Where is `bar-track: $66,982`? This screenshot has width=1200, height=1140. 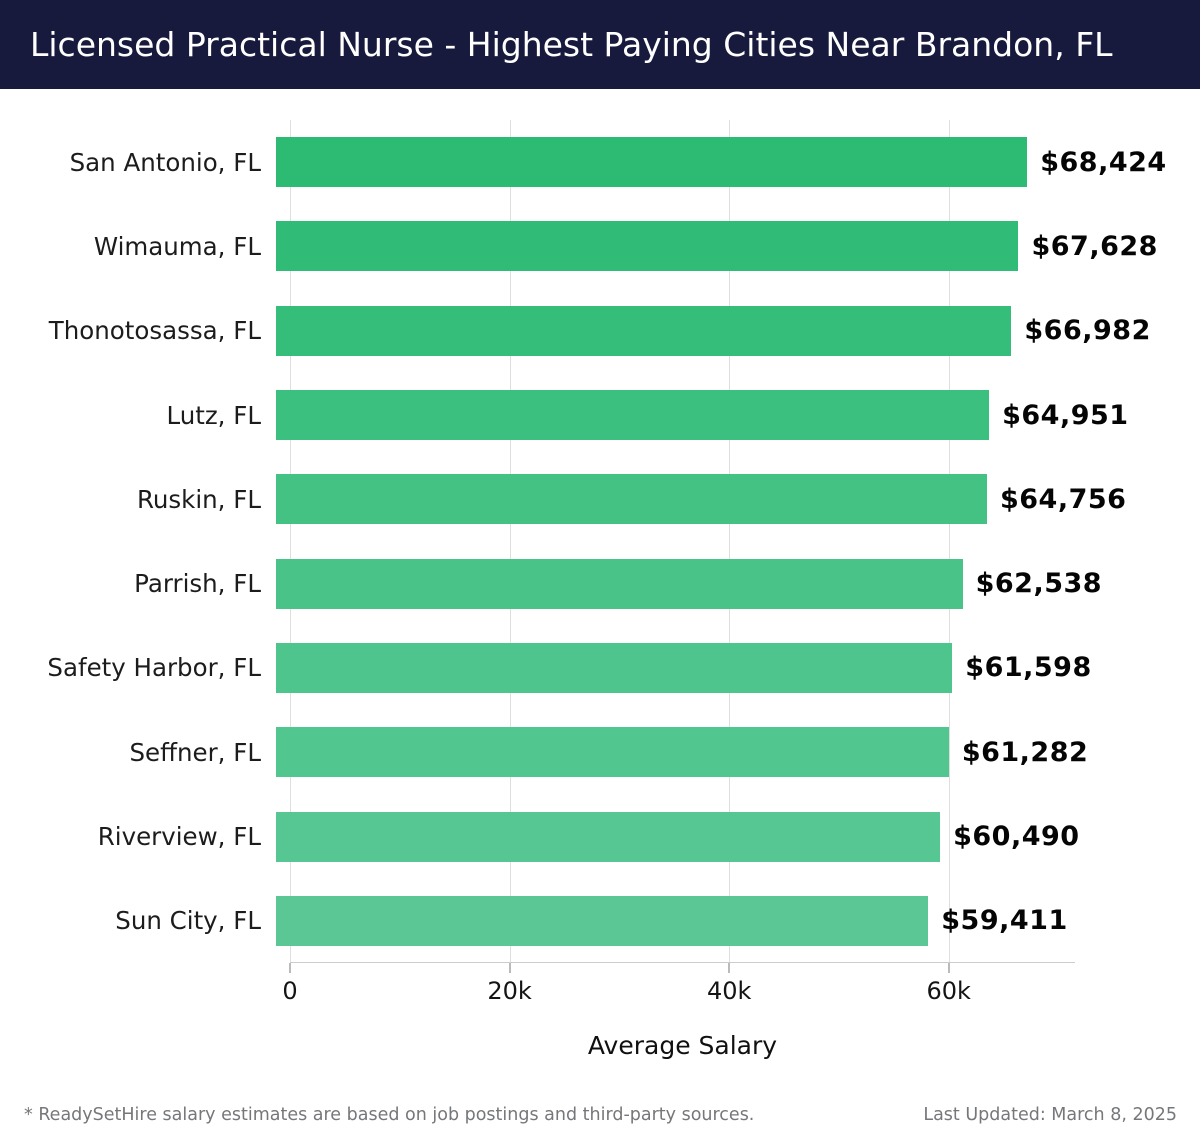 bar-track: $66,982 is located at coordinates (731, 331).